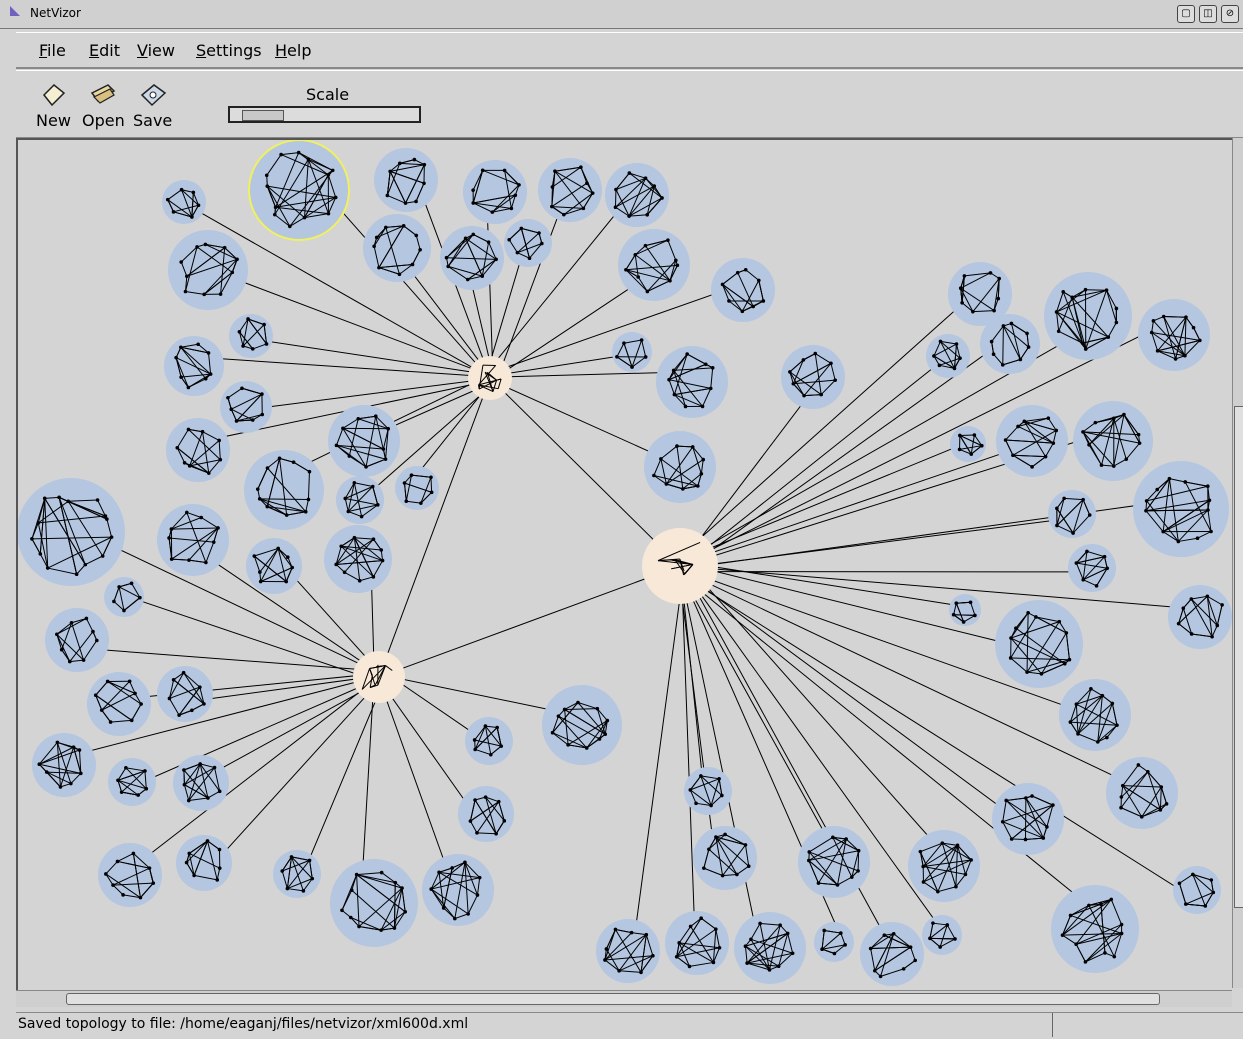  What do you see at coordinates (229, 50) in the screenshot?
I see `menu-settings: Settings` at bounding box center [229, 50].